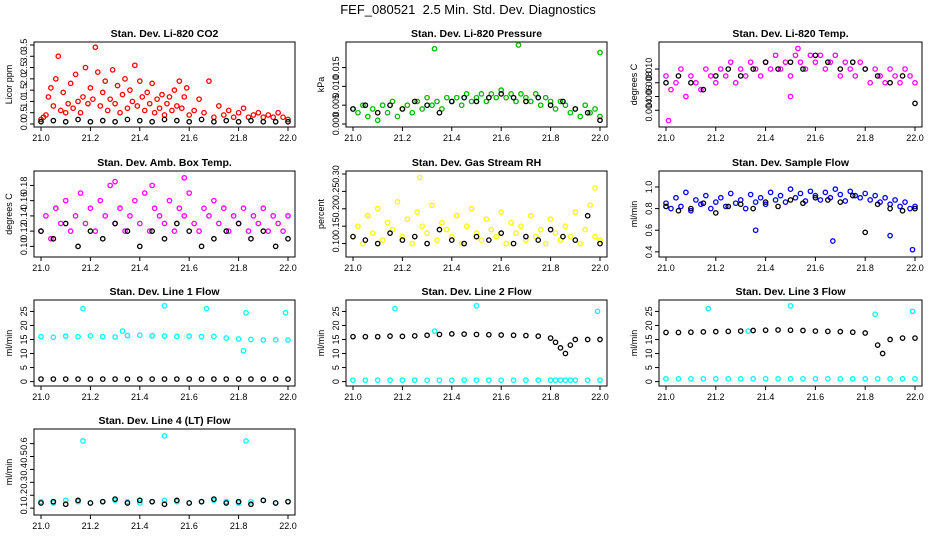  Describe the element at coordinates (915, 397) in the screenshot. I see `x-tick-label: 22.0` at that location.